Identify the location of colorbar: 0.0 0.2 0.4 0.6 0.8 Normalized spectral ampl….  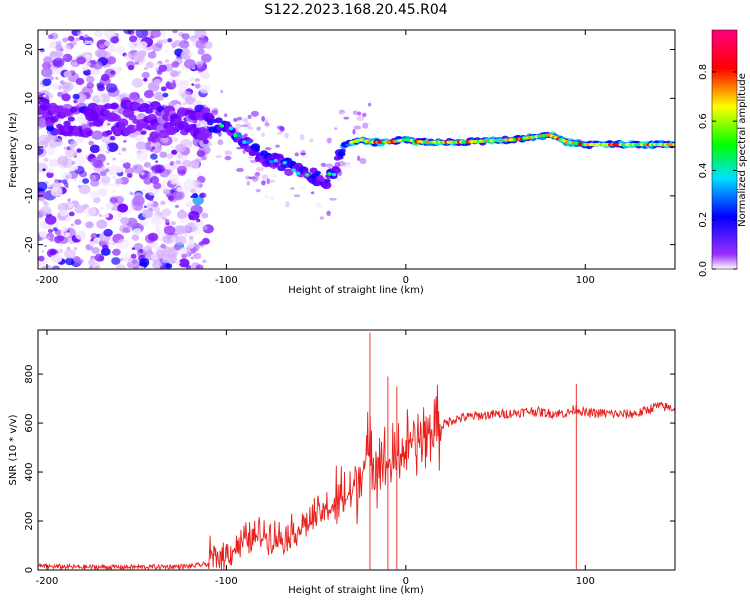
(723, 153).